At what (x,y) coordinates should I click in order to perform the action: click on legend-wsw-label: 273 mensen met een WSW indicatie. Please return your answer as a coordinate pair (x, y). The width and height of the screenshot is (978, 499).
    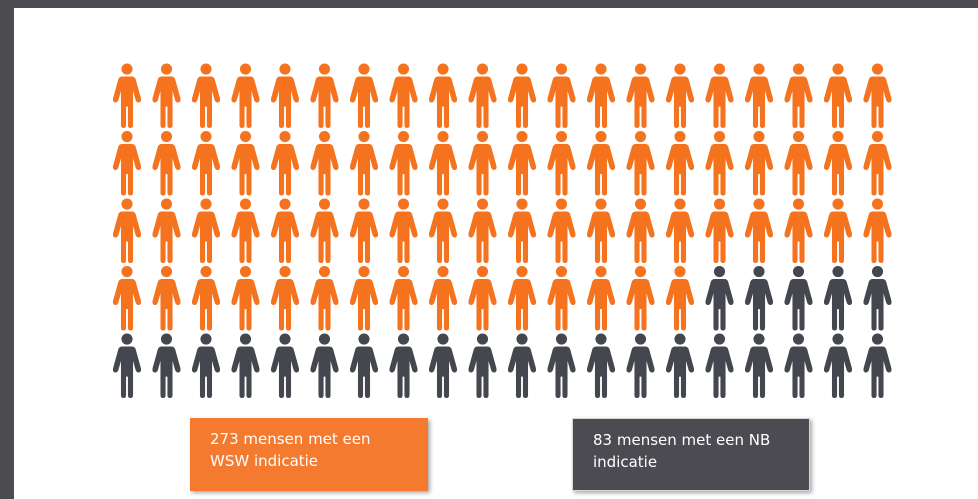
    Looking at the image, I should click on (290, 450).